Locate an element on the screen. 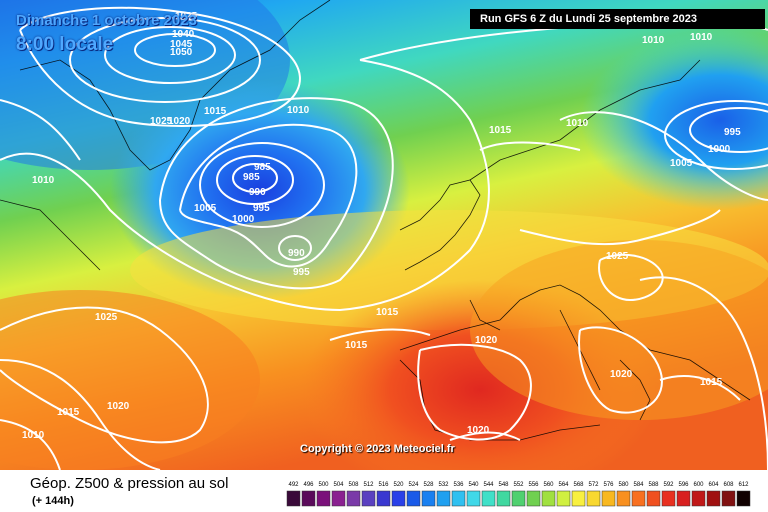 The image size is (768, 512). forecast-time: 8:00 locale is located at coordinates (65, 44).